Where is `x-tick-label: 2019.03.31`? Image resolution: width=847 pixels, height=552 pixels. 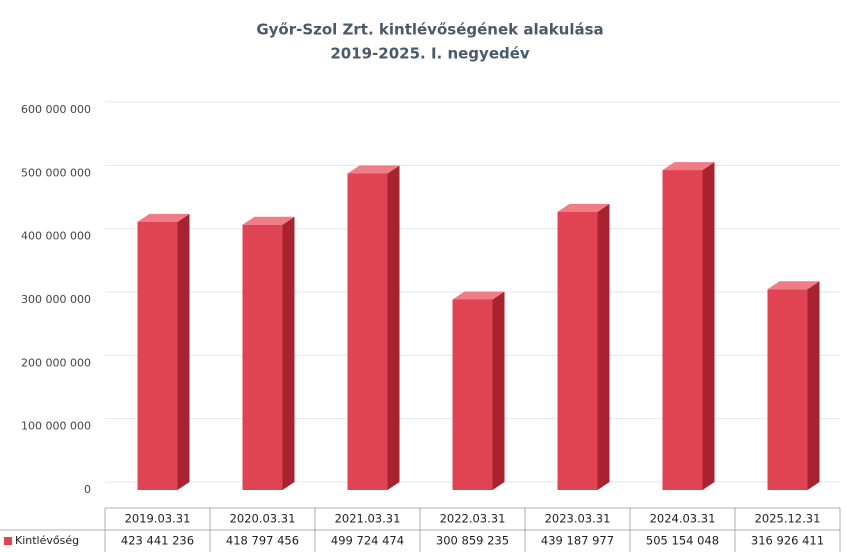
x-tick-label: 2019.03.31 is located at coordinates (158, 519).